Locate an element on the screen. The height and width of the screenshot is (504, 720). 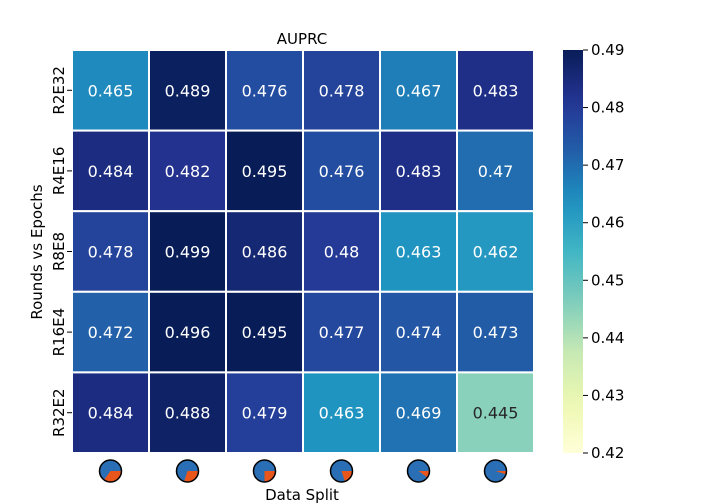
colorbar-tick-label: 0.44 is located at coordinates (607, 338).